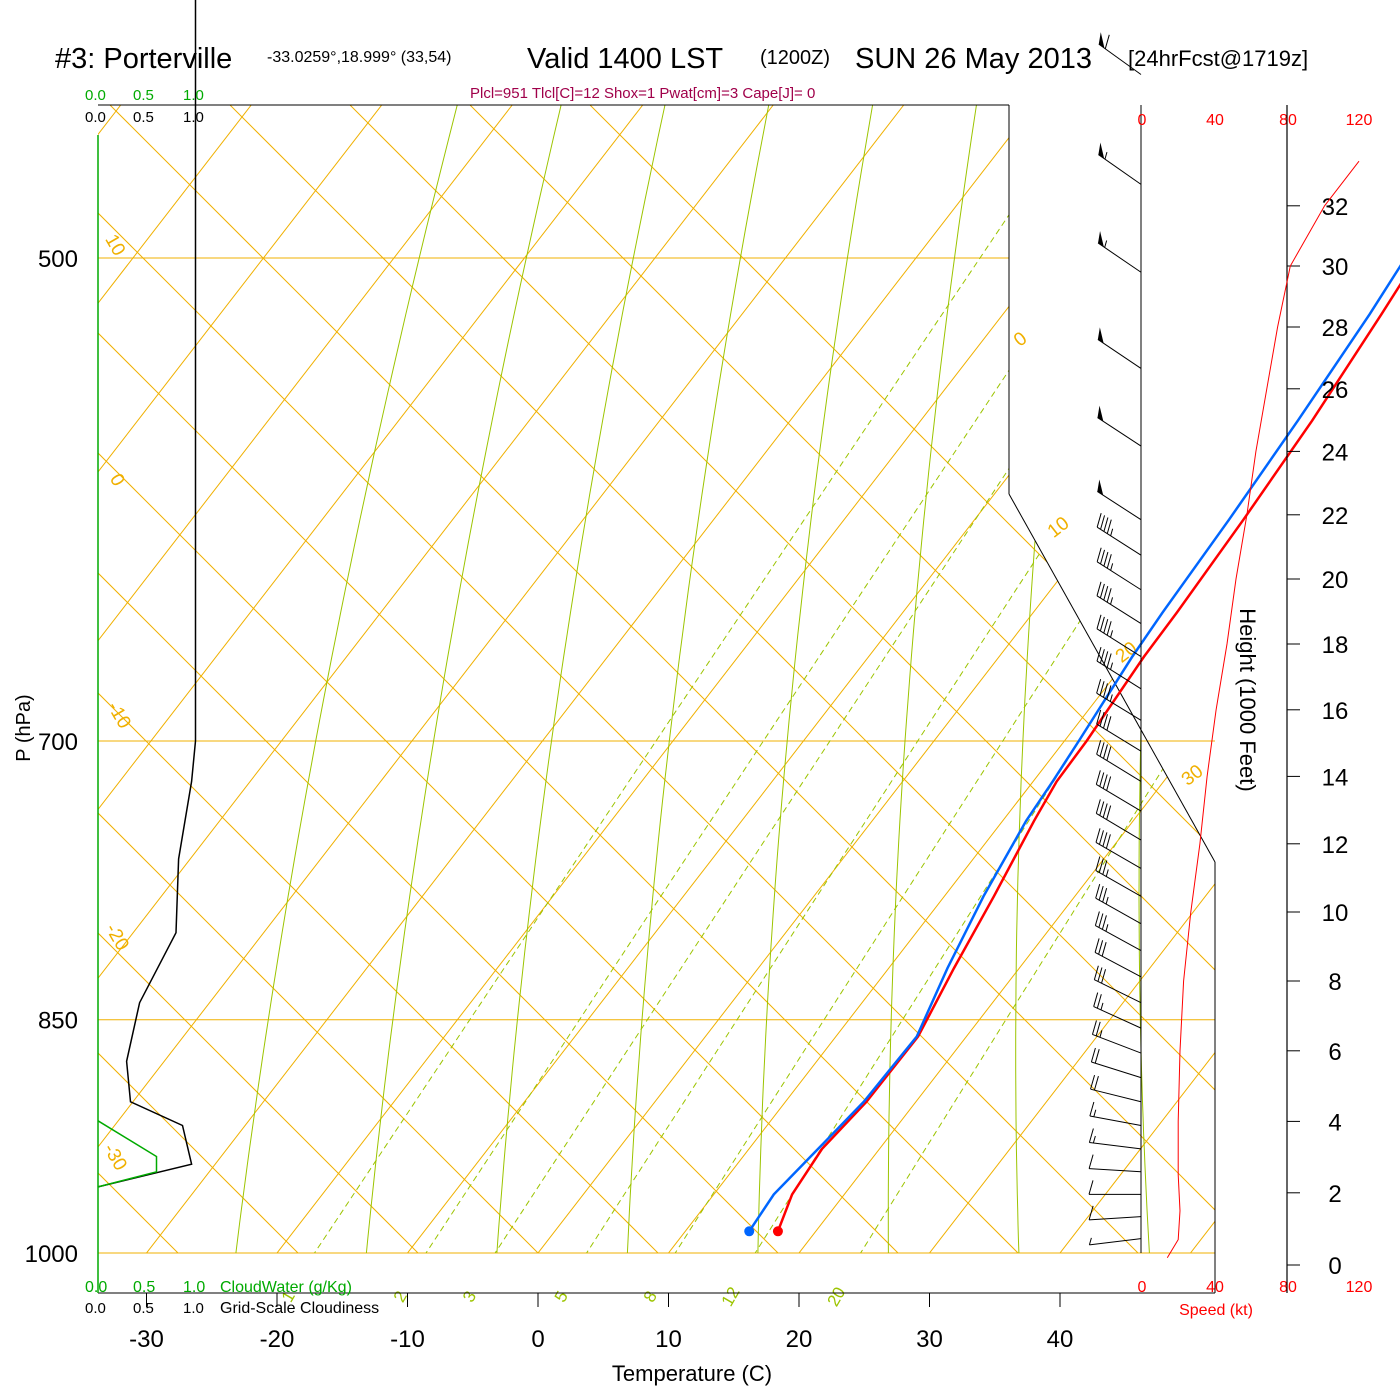 The height and width of the screenshot is (1400, 1400). Describe the element at coordinates (1359, 1287) in the screenshot. I see `speed-tick-bottom-3: 120` at that location.